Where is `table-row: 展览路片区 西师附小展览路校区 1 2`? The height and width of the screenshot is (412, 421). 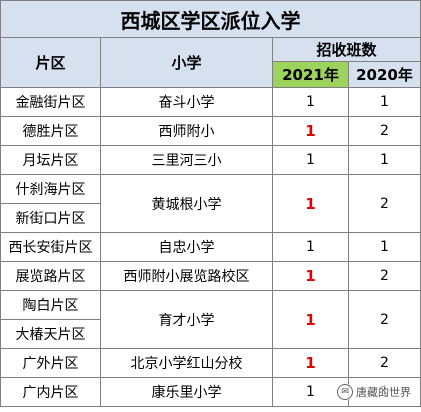
table-row: 展览路片区 西师附小展览路校区 1 2 is located at coordinates (210, 276).